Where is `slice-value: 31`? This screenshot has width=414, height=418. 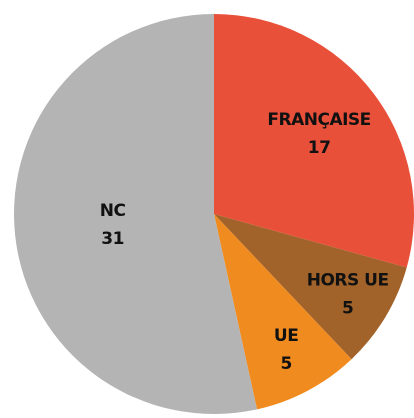
slice-value: 31 is located at coordinates (112, 239).